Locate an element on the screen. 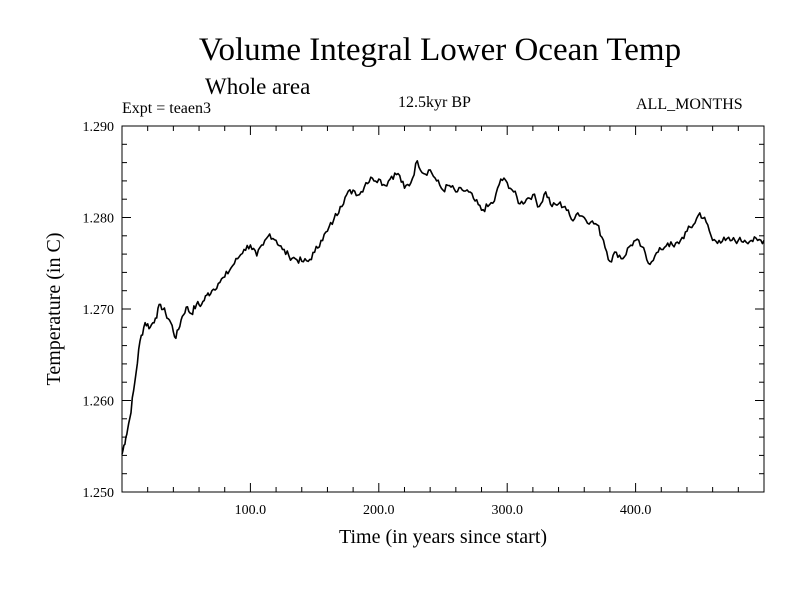 This screenshot has height=600, width=800. months-label: ALL_MONTHS is located at coordinates (689, 104).